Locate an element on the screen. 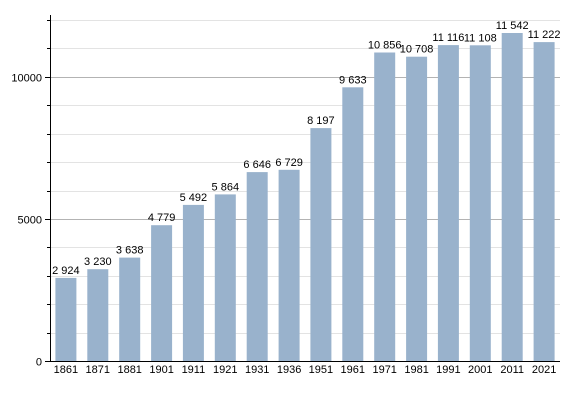 This screenshot has width=588, height=400. x-tick-label-1871: 1871 is located at coordinates (98, 370).